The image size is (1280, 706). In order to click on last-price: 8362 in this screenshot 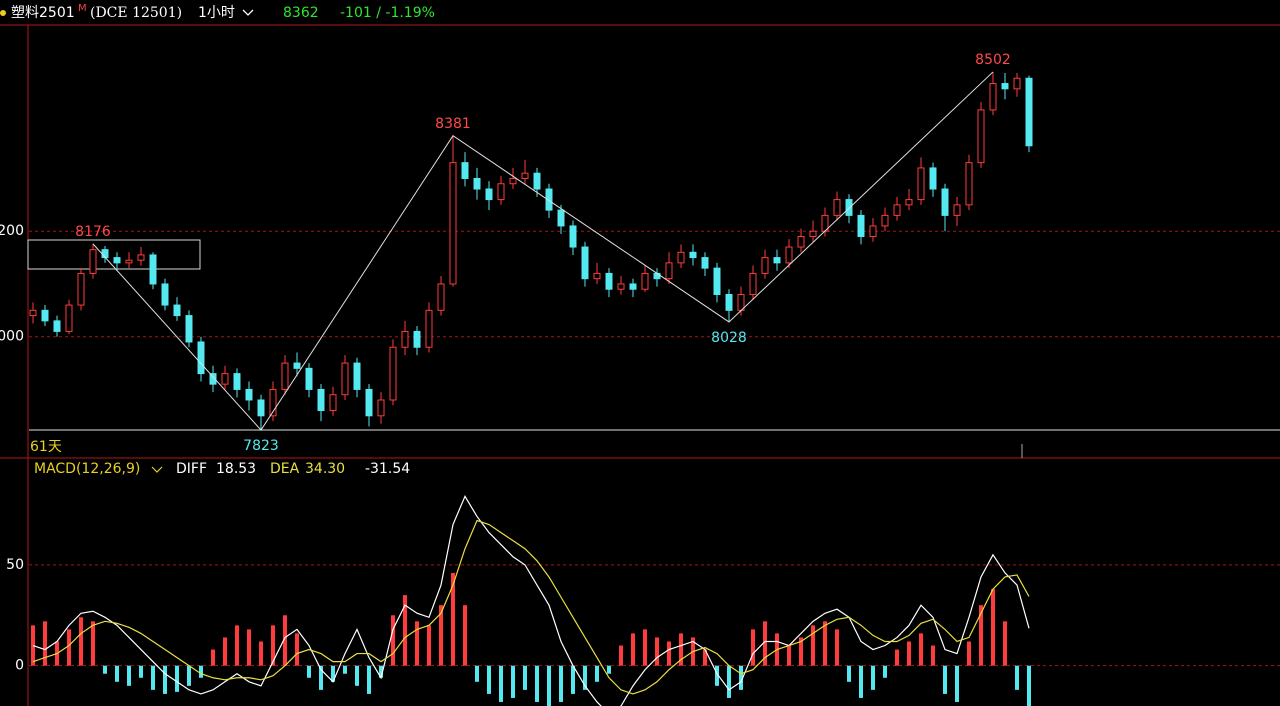, I will do `click(301, 13)`.